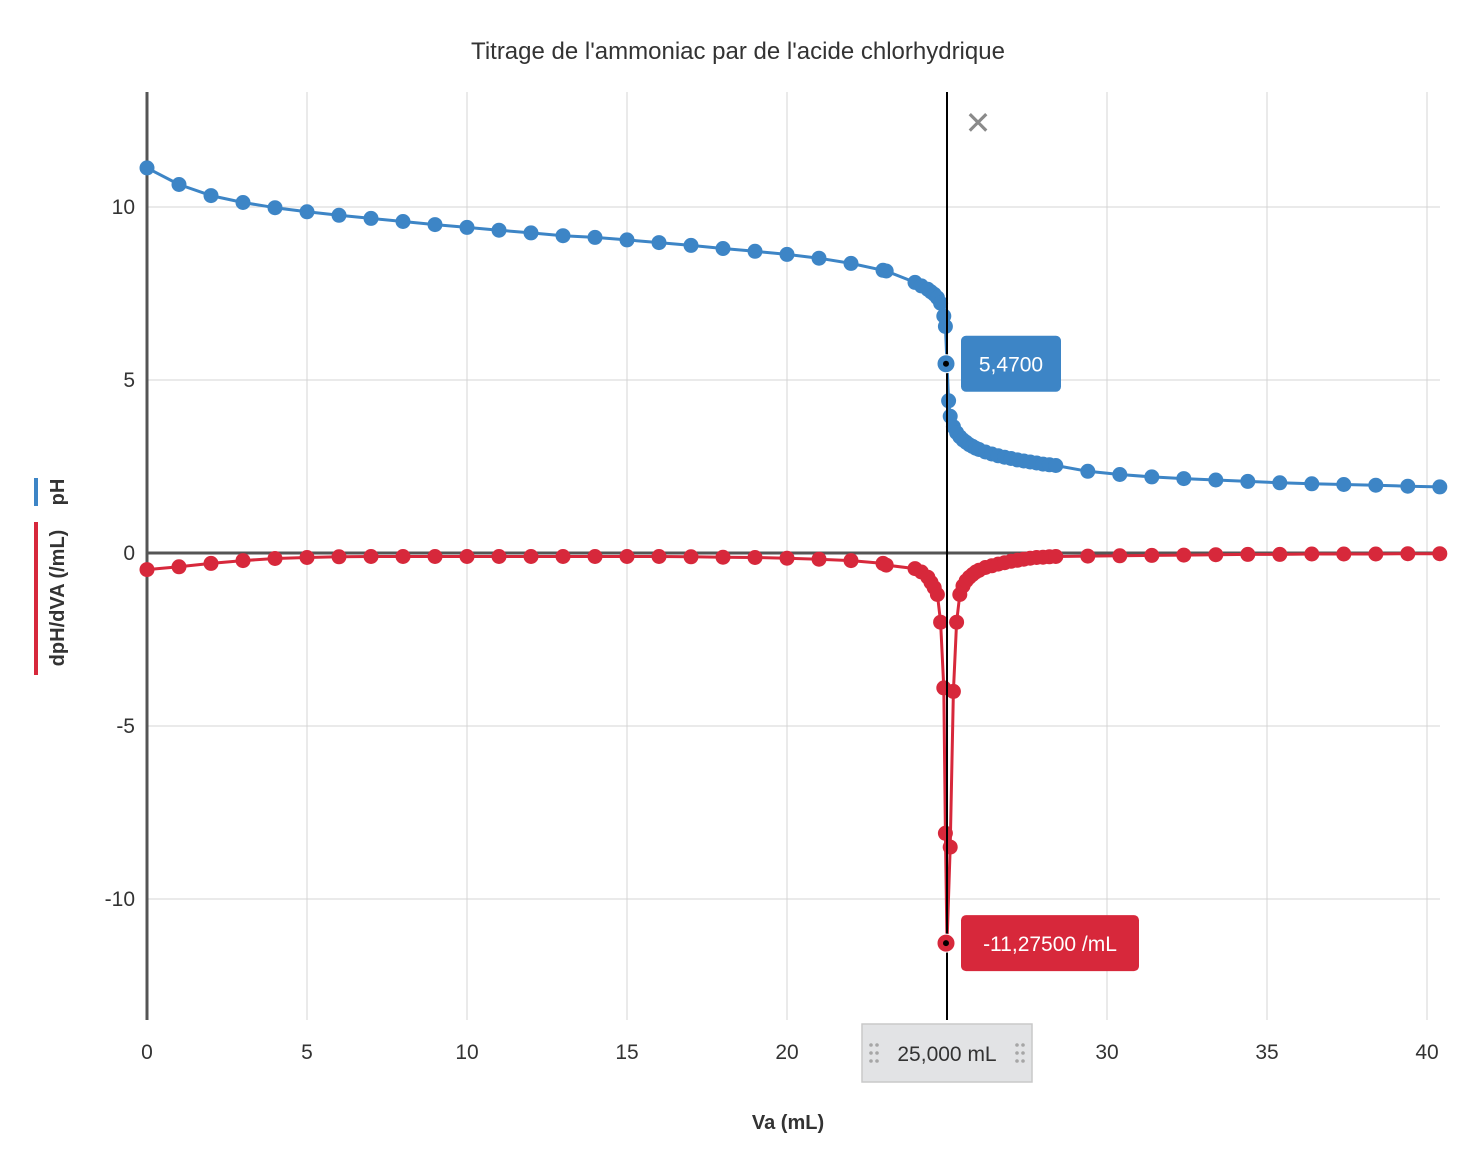 Image resolution: width=1476 pixels, height=1175 pixels. What do you see at coordinates (120, 553) in the screenshot?
I see `y-tick-labels: 10 5 0 -5 -10` at bounding box center [120, 553].